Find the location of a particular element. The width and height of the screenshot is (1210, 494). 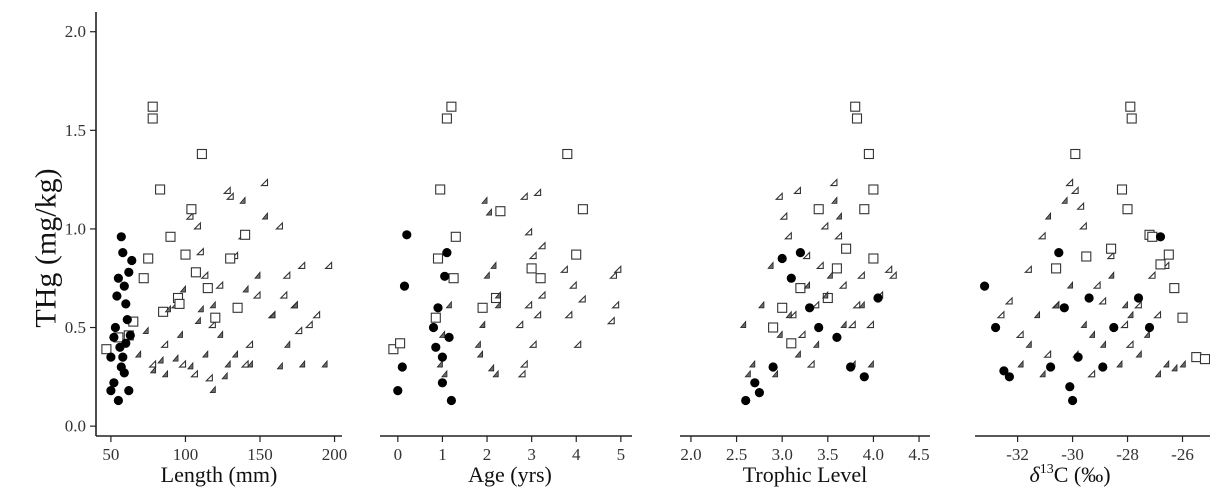

x-axis-label-d13c: δ13C (‰) is located at coordinates (1069, 474).